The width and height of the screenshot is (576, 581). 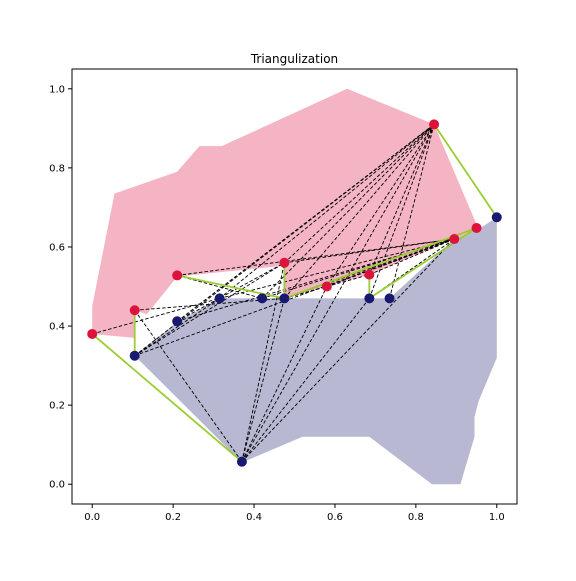 I want to click on x-tick-label: 0.4, so click(x=254, y=517).